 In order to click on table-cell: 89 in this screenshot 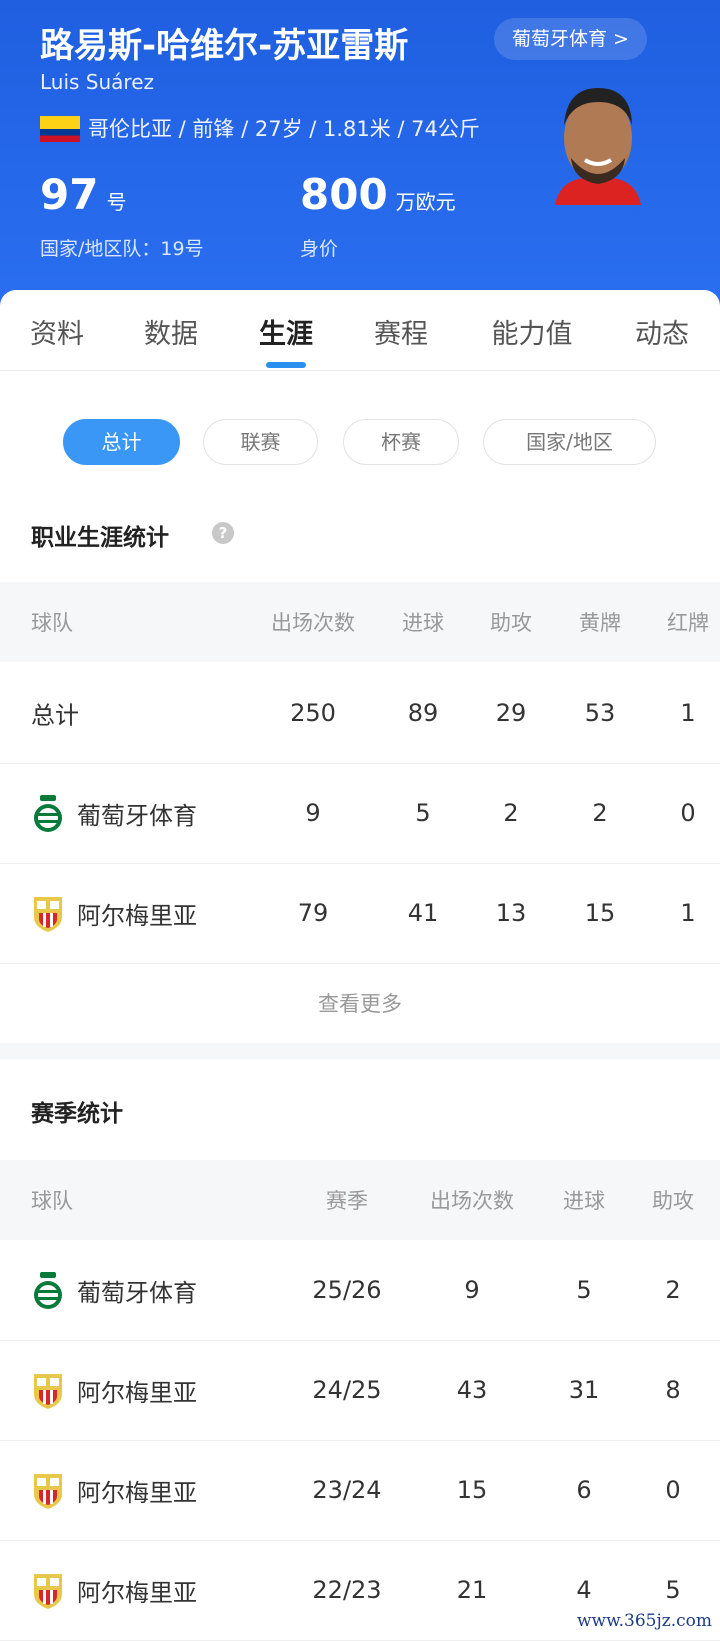, I will do `click(423, 713)`.